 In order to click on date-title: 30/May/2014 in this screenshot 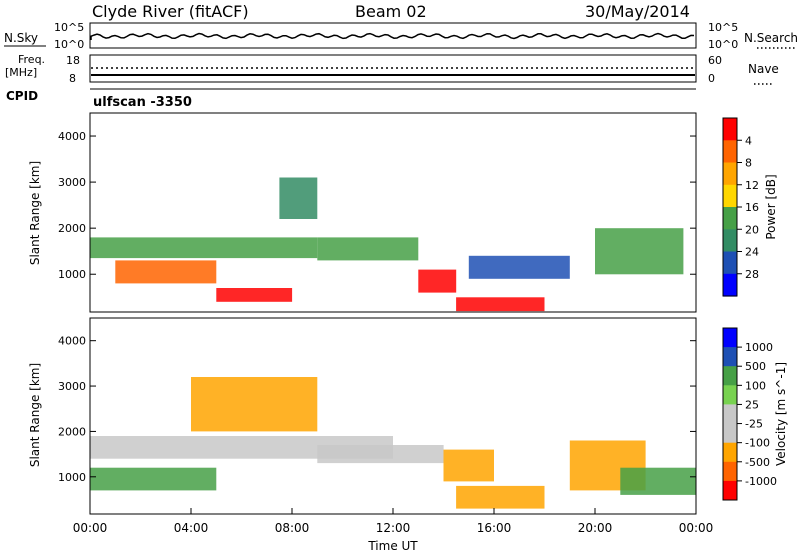, I will do `click(637, 11)`.